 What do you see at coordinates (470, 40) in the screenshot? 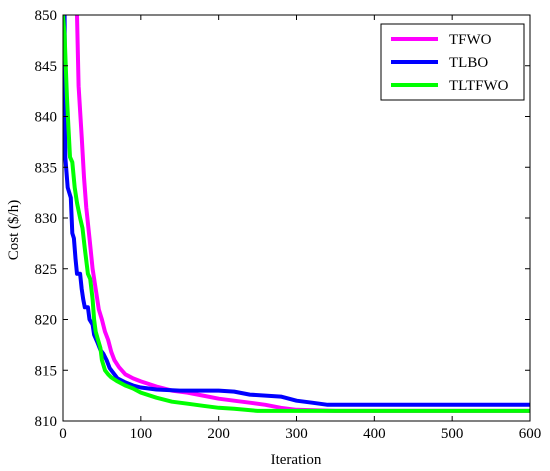
I see `legend-label-tfwo: TFWO` at bounding box center [470, 40].